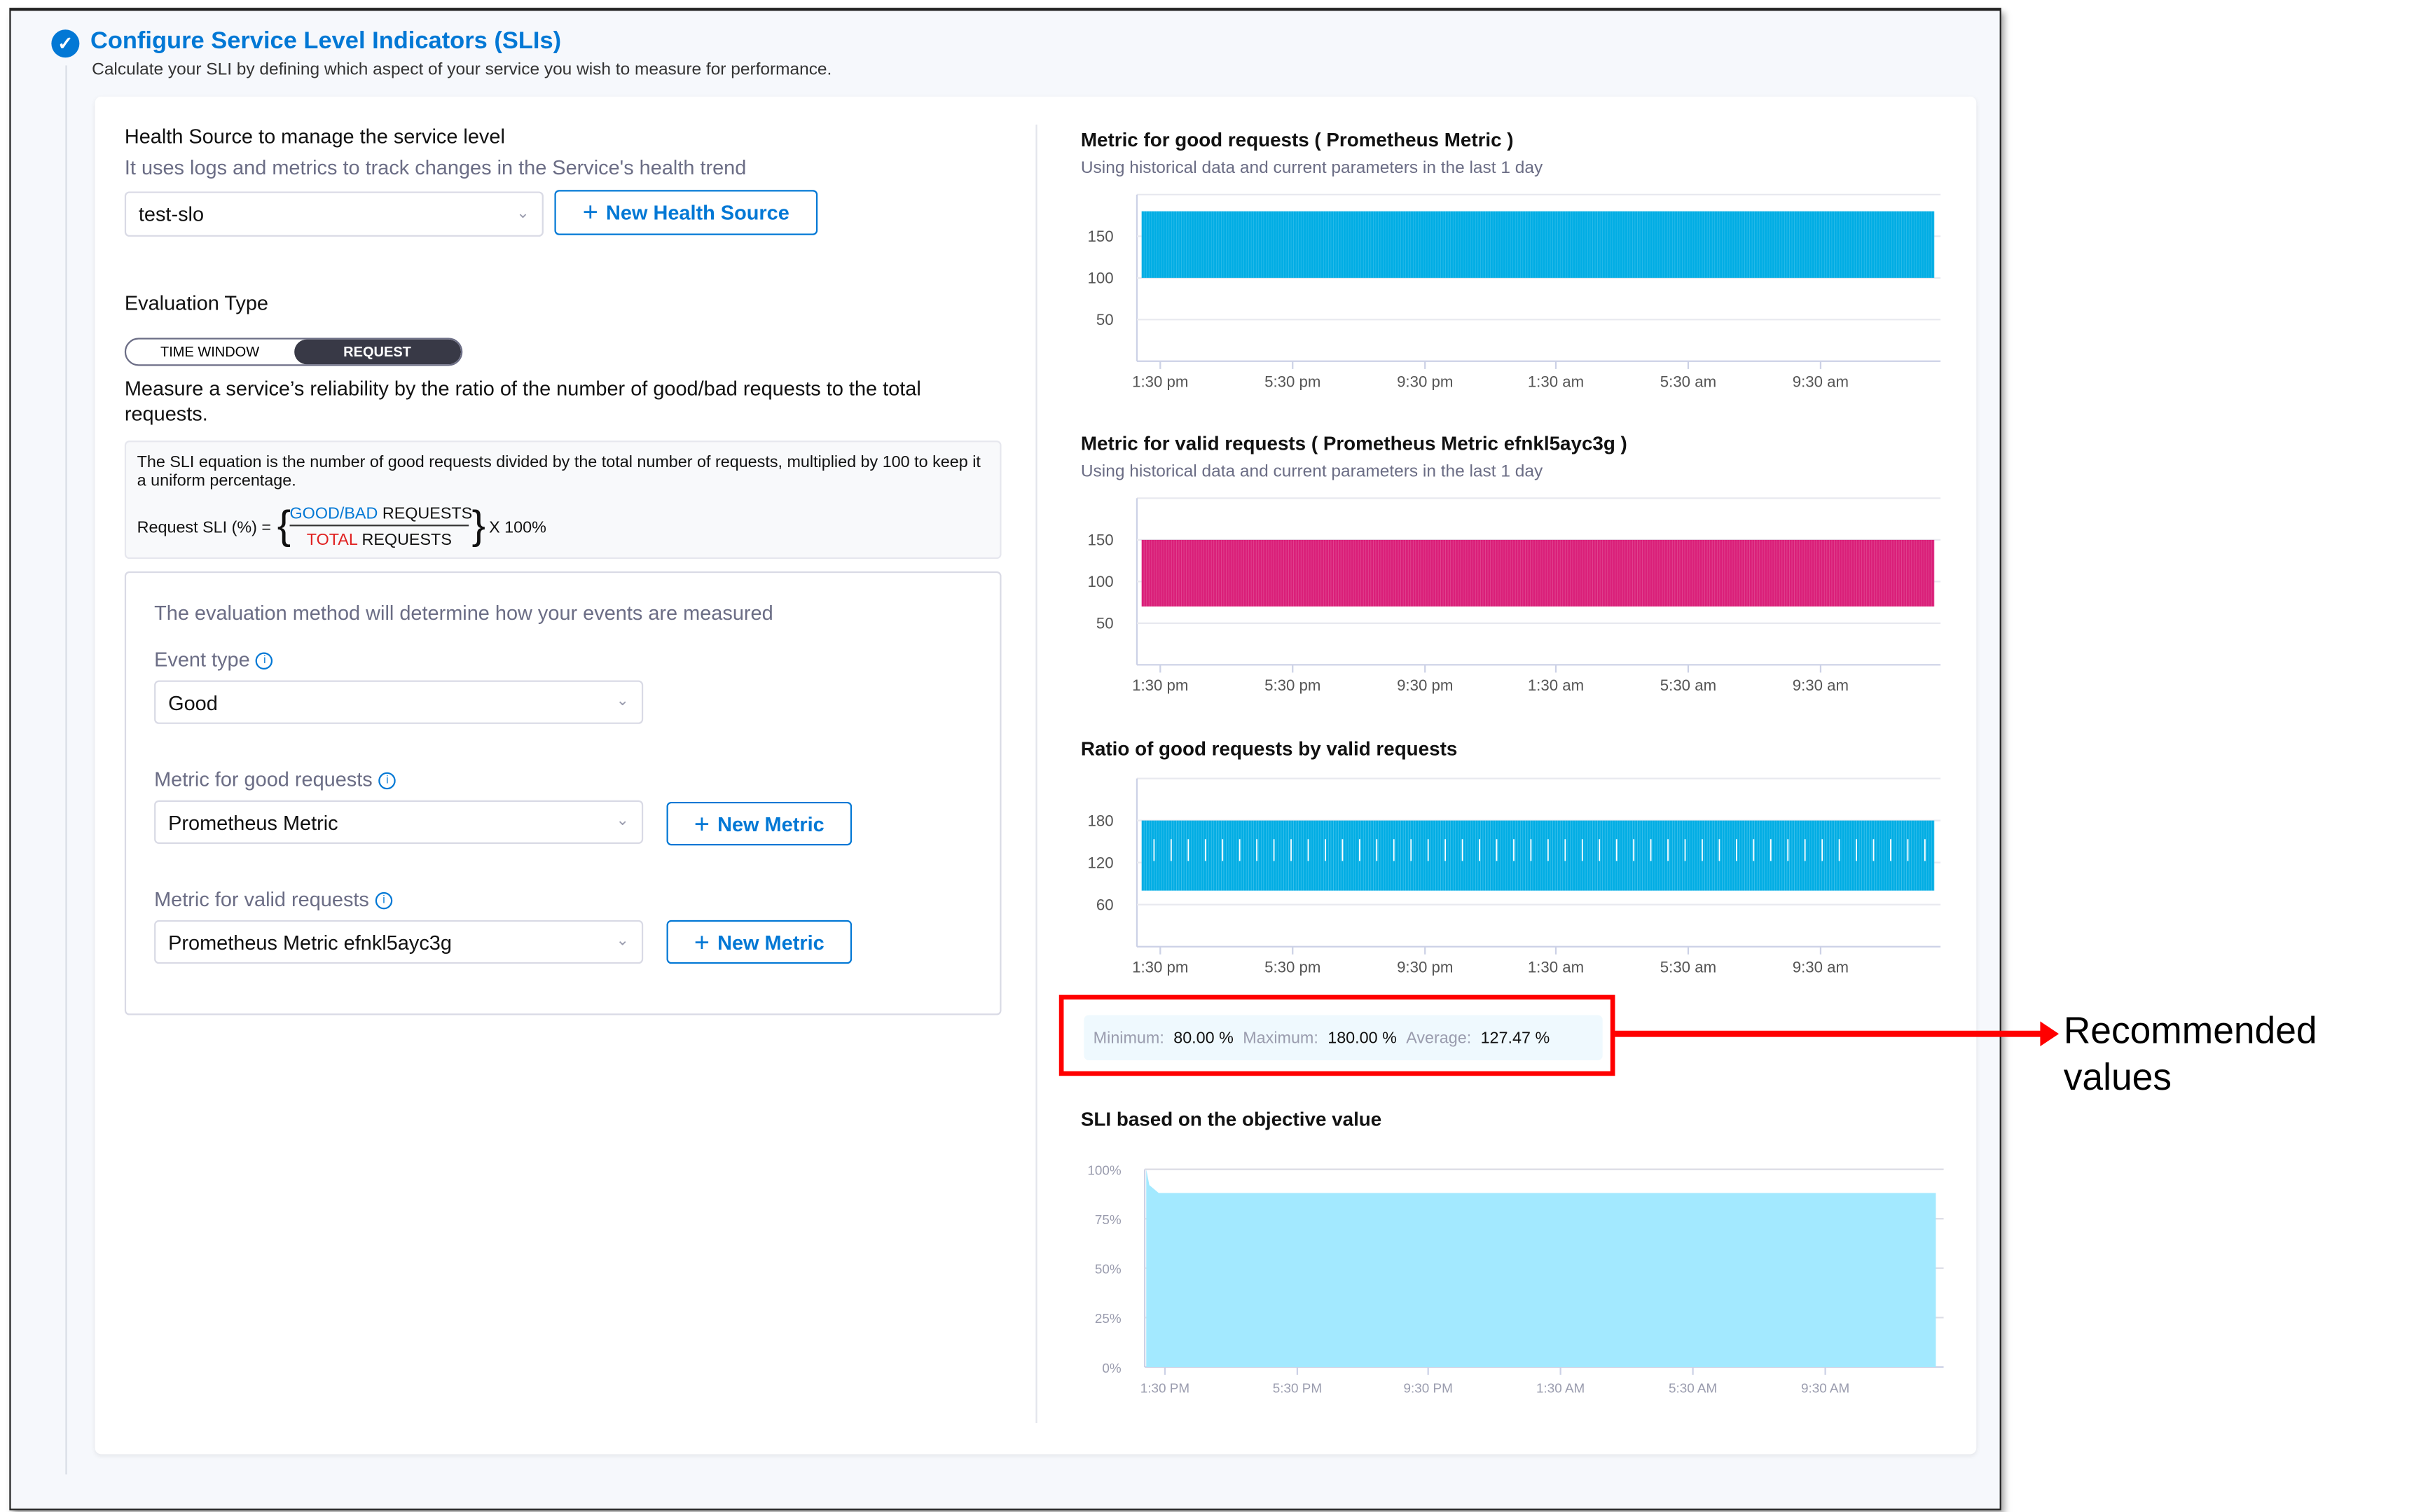 This screenshot has width=2414, height=1512. I want to click on y-tick-label: 50%, so click(1108, 1270).